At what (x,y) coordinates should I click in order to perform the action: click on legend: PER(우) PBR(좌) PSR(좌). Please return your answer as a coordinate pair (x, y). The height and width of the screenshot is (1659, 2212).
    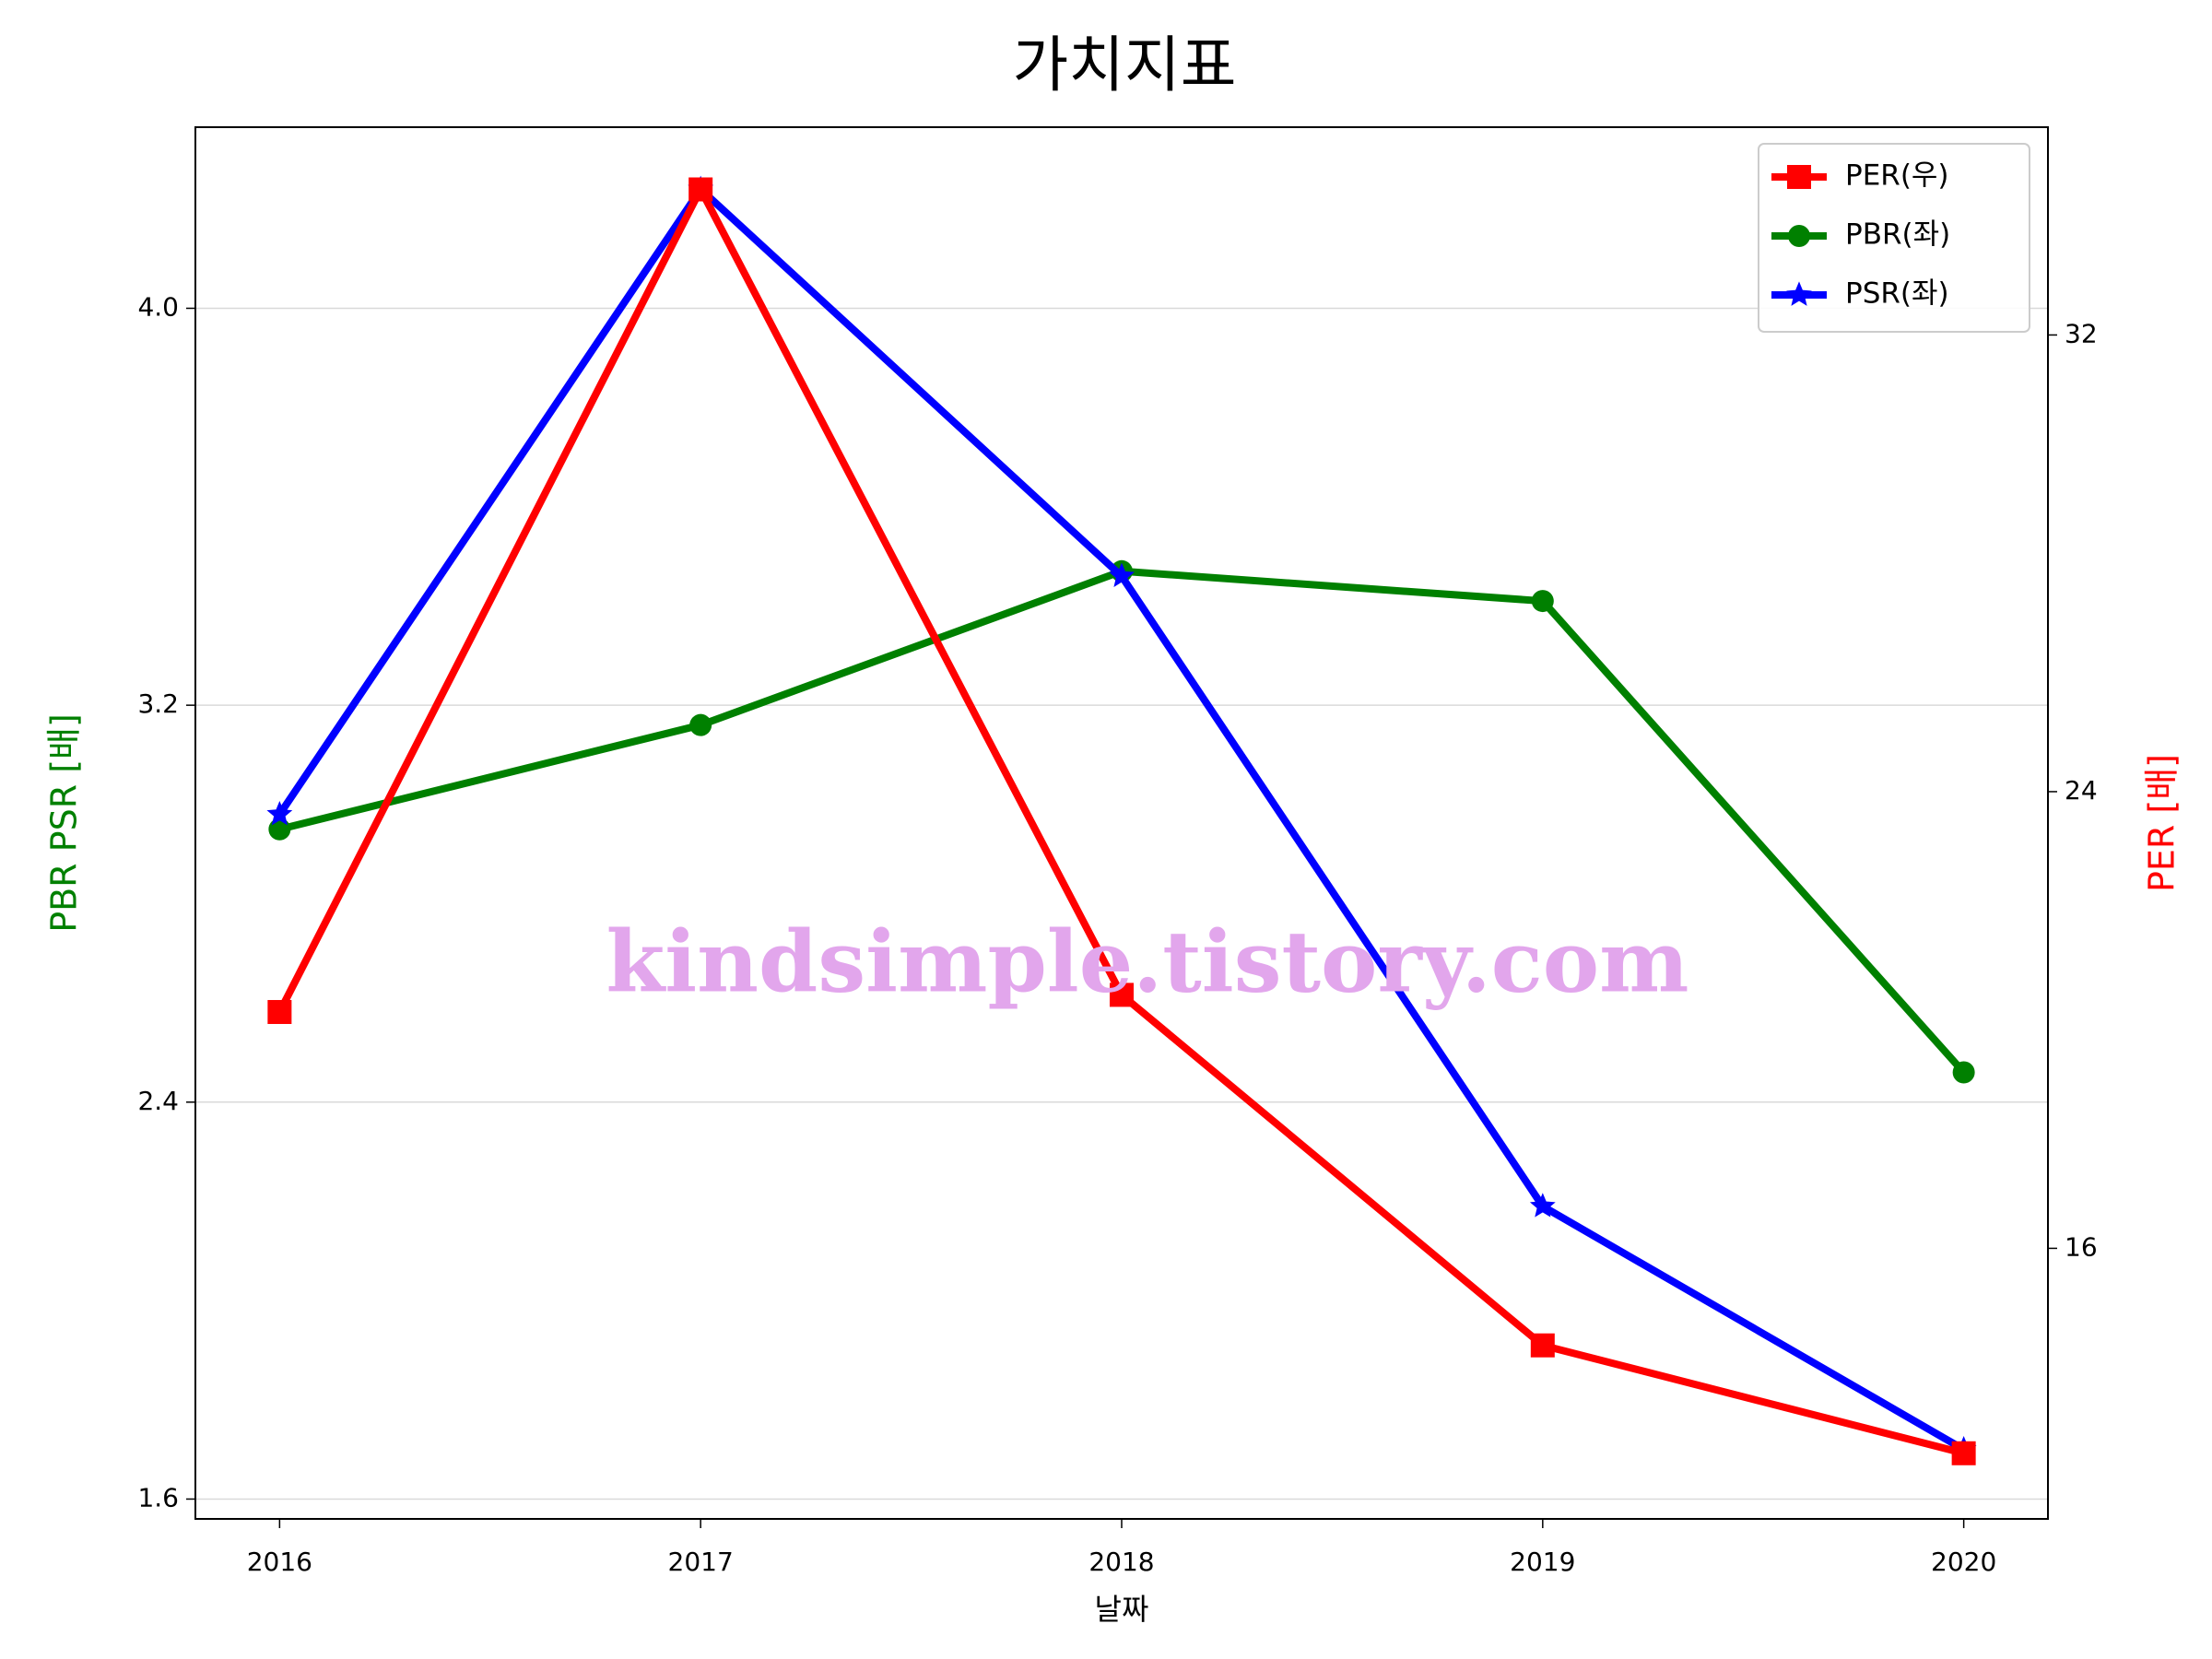
    Looking at the image, I should click on (1894, 238).